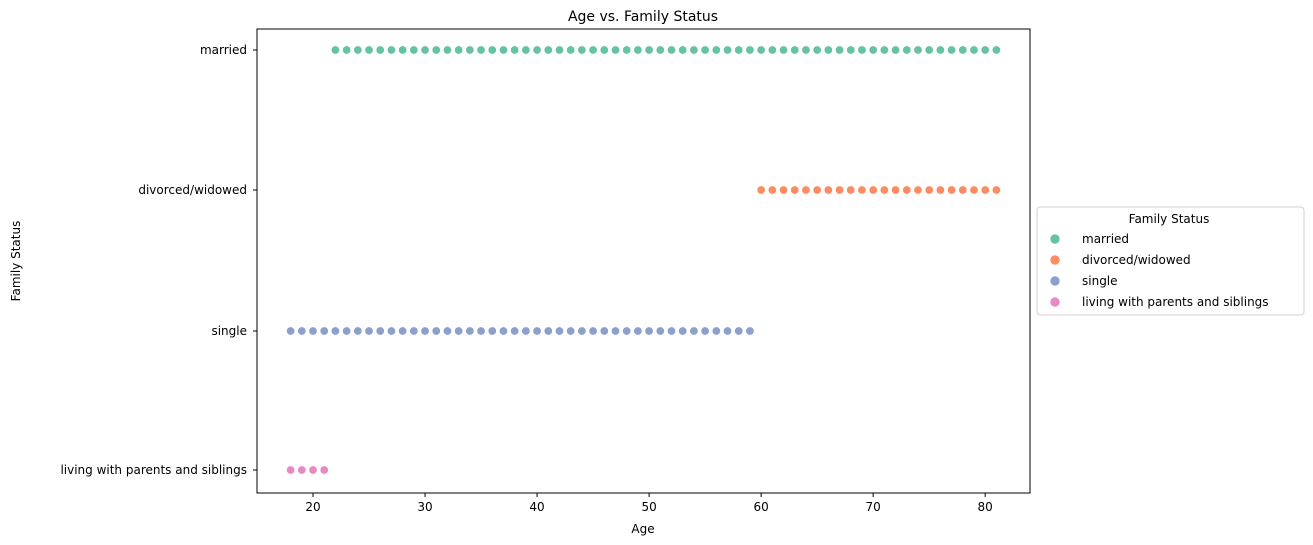 Image resolution: width=1313 pixels, height=545 pixels. Describe the element at coordinates (229, 331) in the screenshot. I see `y-tick-label: single` at that location.